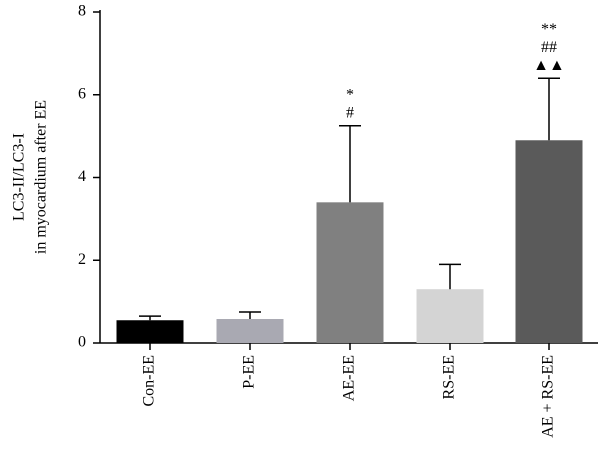 This screenshot has height=461, width=600. What do you see at coordinates (82, 93) in the screenshot?
I see `y-tick-label: 6` at bounding box center [82, 93].